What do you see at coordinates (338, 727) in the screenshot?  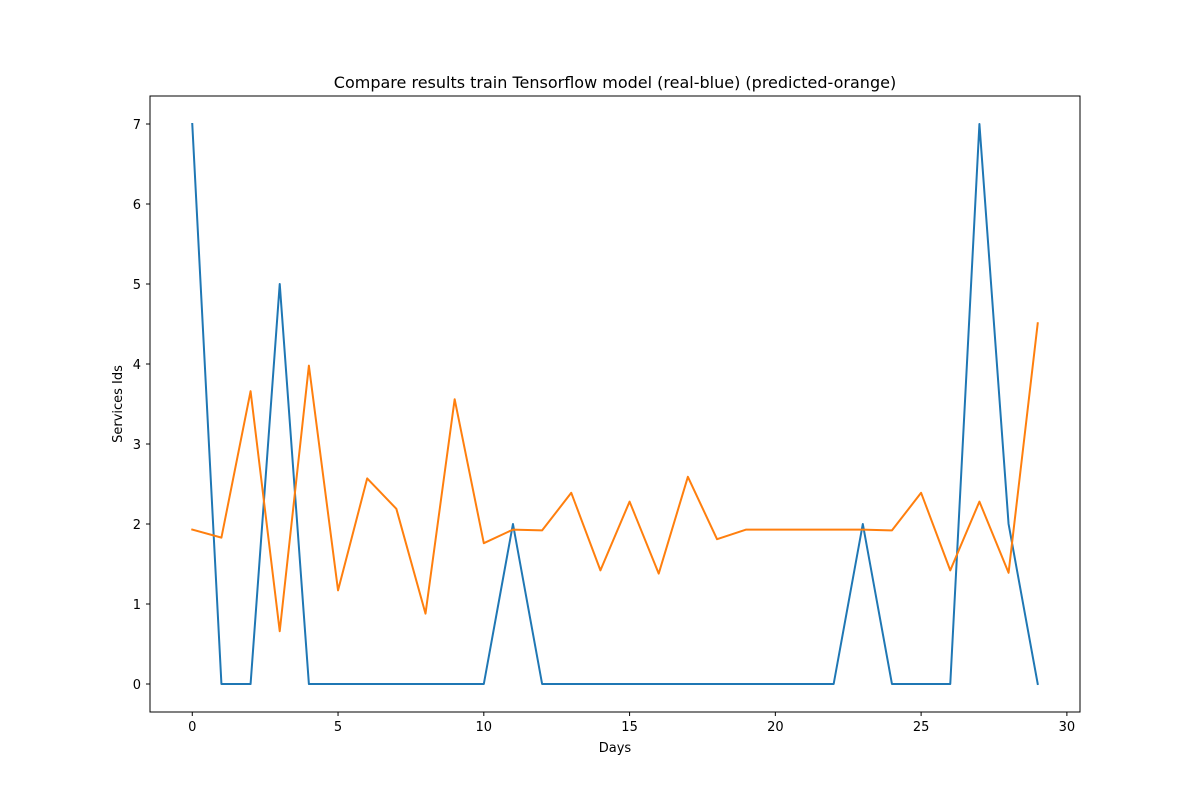 I see `x-tick-label: 5` at bounding box center [338, 727].